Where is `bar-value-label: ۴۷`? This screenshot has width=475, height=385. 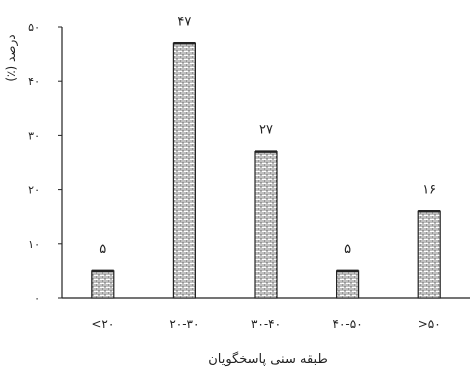
bar-value-label: ۴۷ is located at coordinates (184, 21).